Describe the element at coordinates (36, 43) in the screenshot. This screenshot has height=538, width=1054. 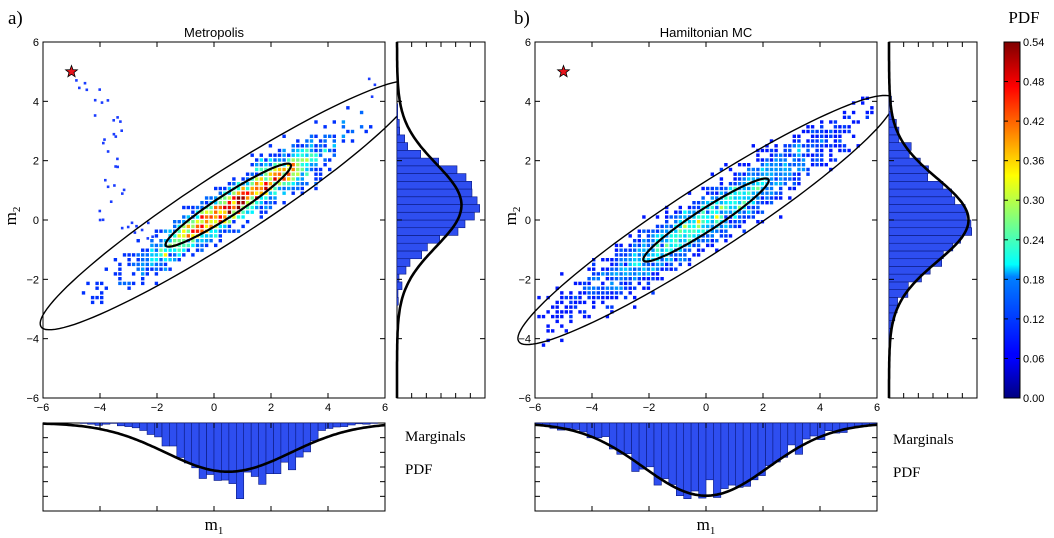
I see `y-tick-label: 6` at that location.